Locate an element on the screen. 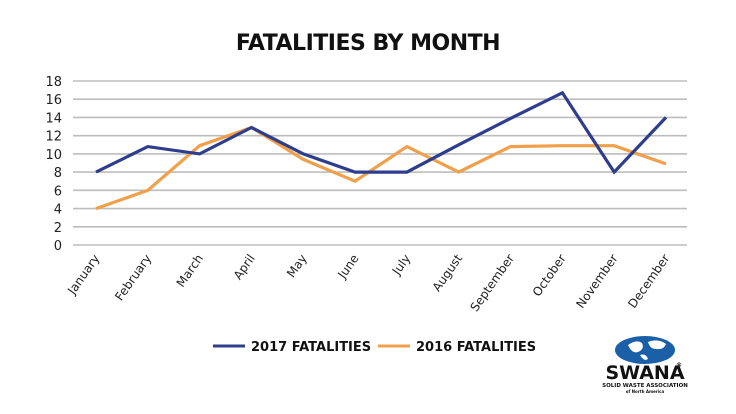 Image resolution: width=736 pixels, height=414 pixels. legend-label: 2016 FATALITIES is located at coordinates (476, 347).